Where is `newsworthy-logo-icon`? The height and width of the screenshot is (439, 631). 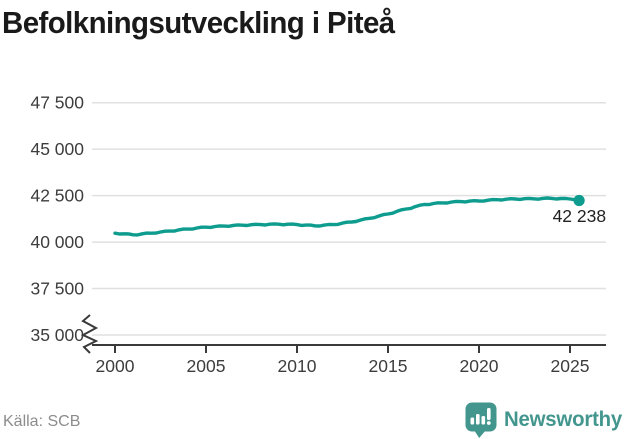
newsworthy-logo-icon is located at coordinates (481, 420).